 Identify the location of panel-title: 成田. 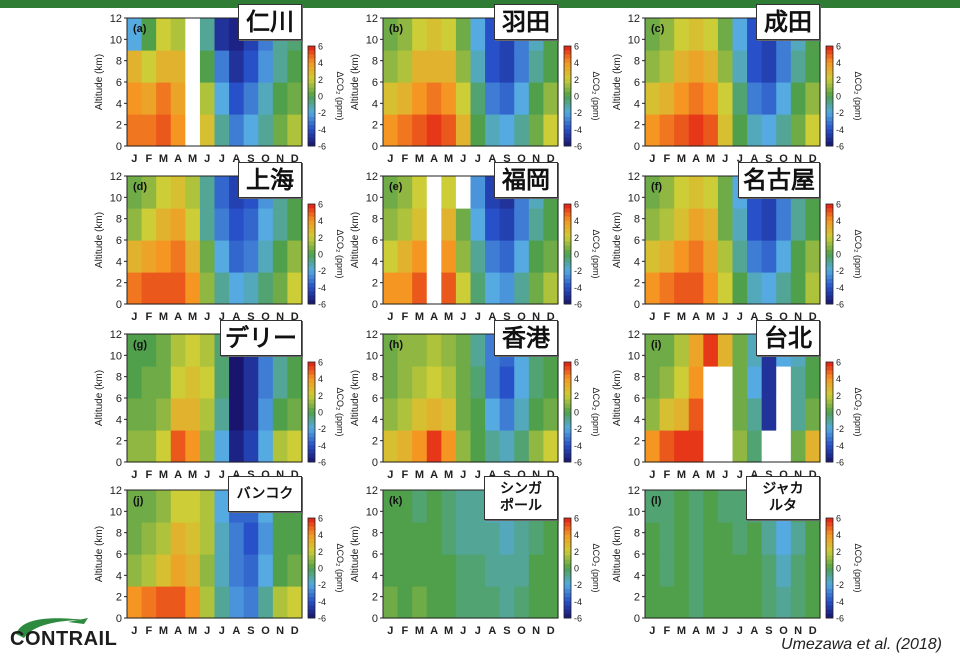
(788, 22).